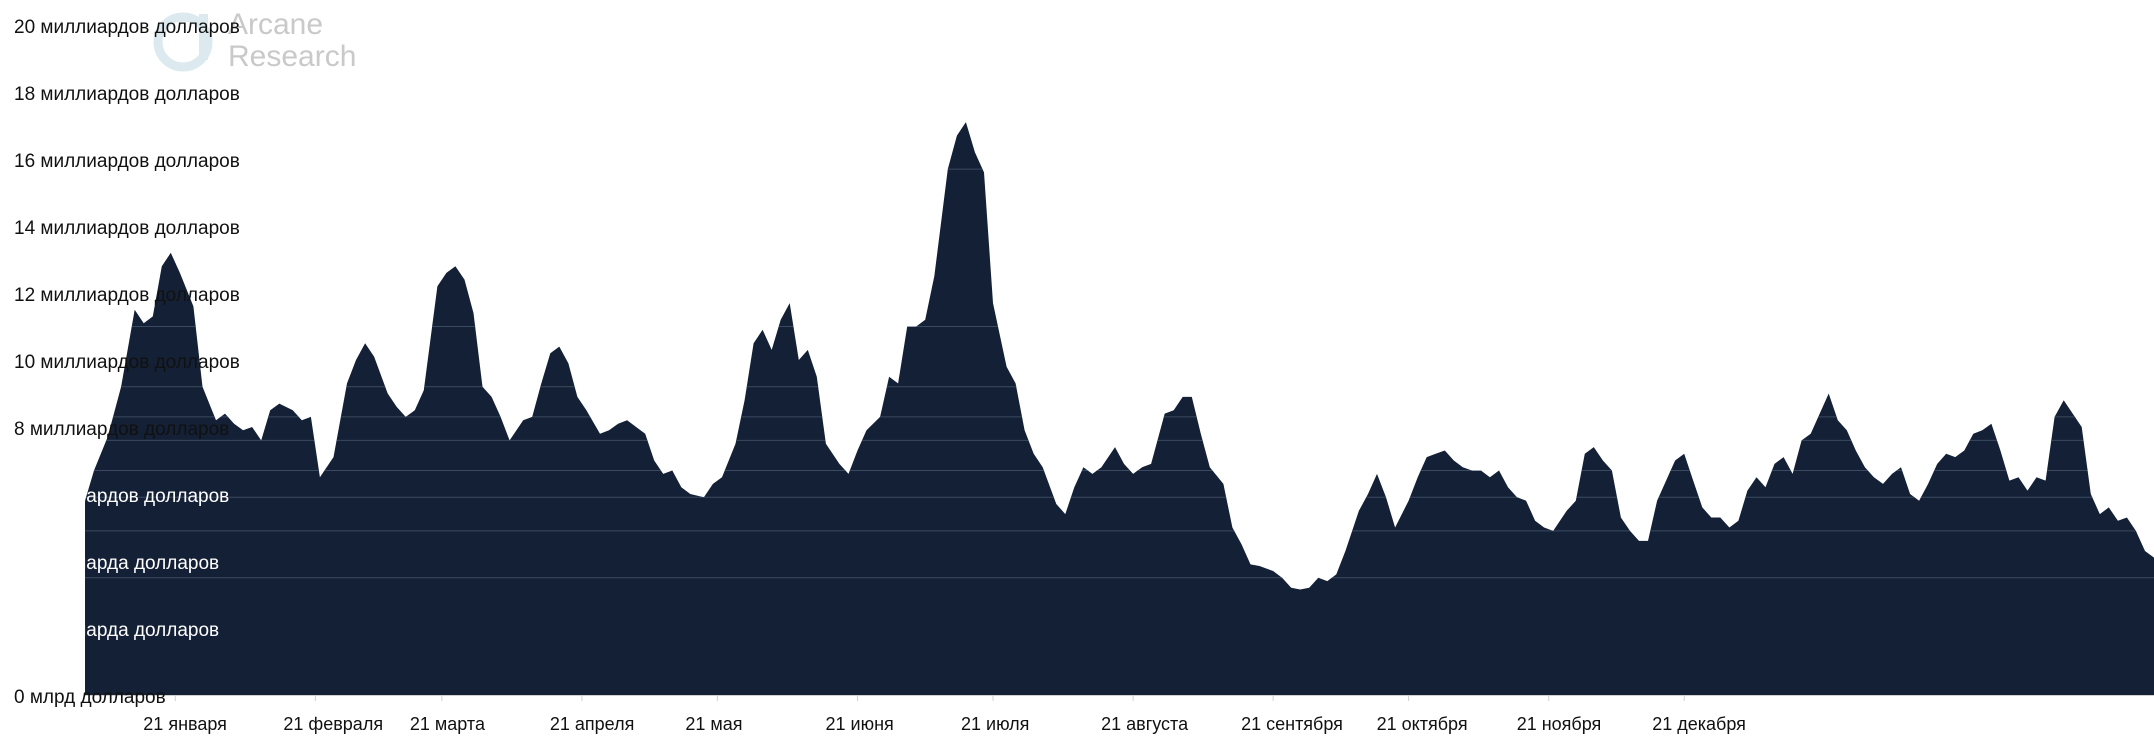 The width and height of the screenshot is (2154, 736). Describe the element at coordinates (185, 724) in the screenshot. I see `x-tick-label: 21 января` at that location.